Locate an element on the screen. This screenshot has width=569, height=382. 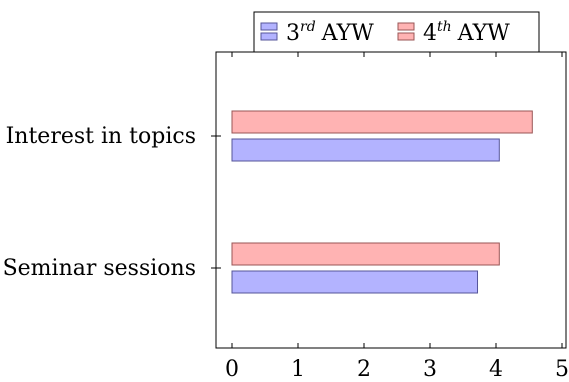
x-tick-label: 3 is located at coordinates (430, 369).